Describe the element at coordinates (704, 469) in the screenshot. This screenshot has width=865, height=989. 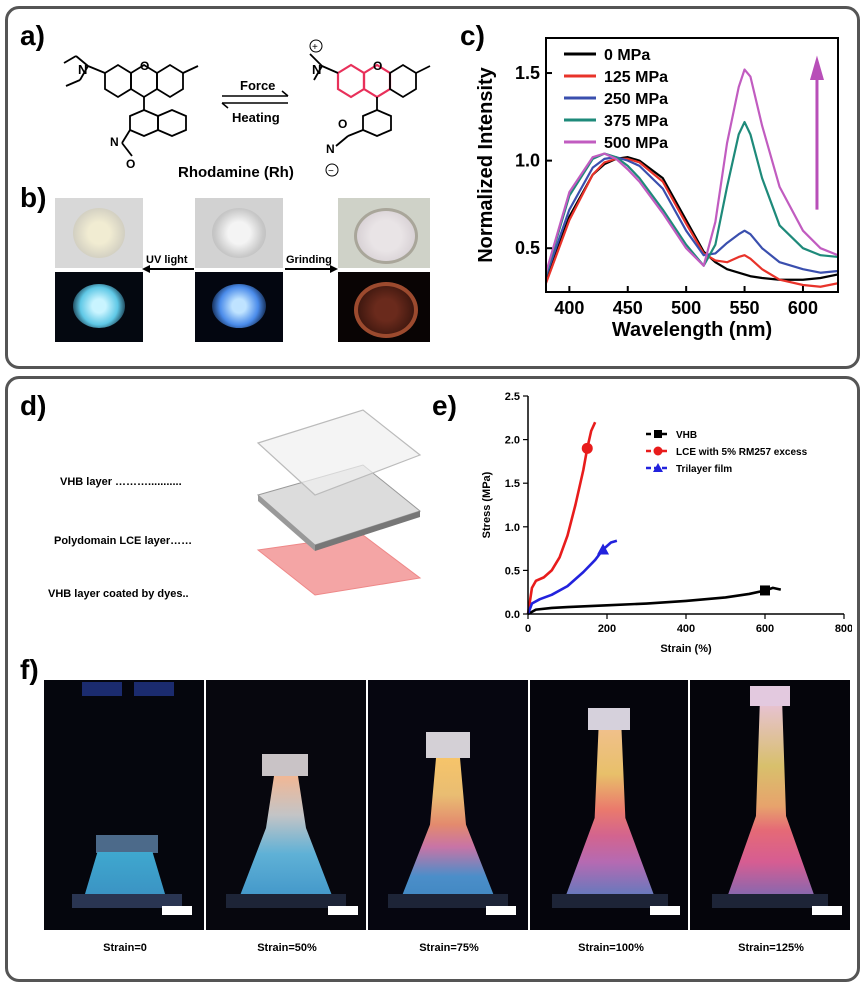
I see `legend-entry-2: Trilayer film` at that location.